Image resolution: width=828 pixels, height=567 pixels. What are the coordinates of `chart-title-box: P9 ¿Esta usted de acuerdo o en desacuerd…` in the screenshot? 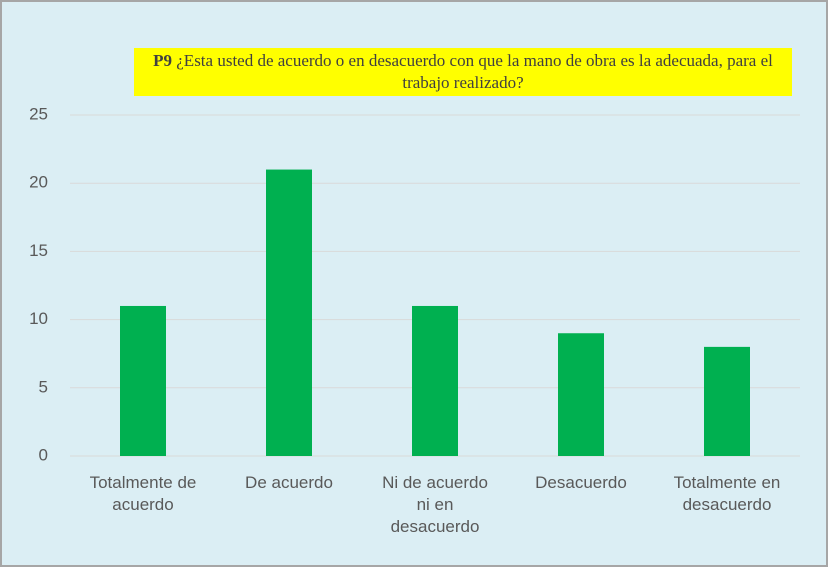 It's located at (463, 72).